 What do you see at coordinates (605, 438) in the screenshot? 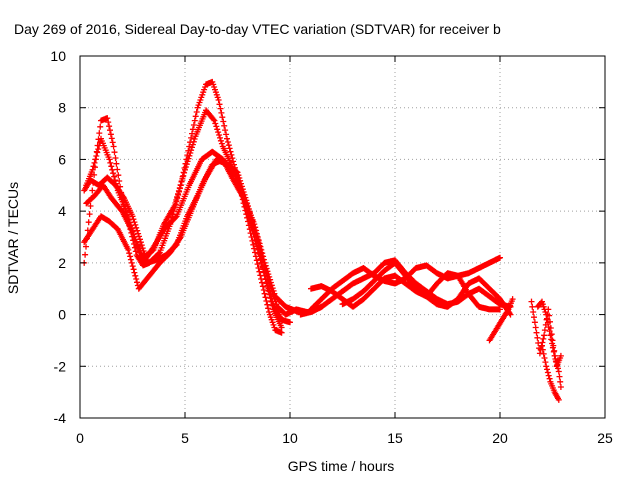
I see `x-tick-label: 25` at bounding box center [605, 438].